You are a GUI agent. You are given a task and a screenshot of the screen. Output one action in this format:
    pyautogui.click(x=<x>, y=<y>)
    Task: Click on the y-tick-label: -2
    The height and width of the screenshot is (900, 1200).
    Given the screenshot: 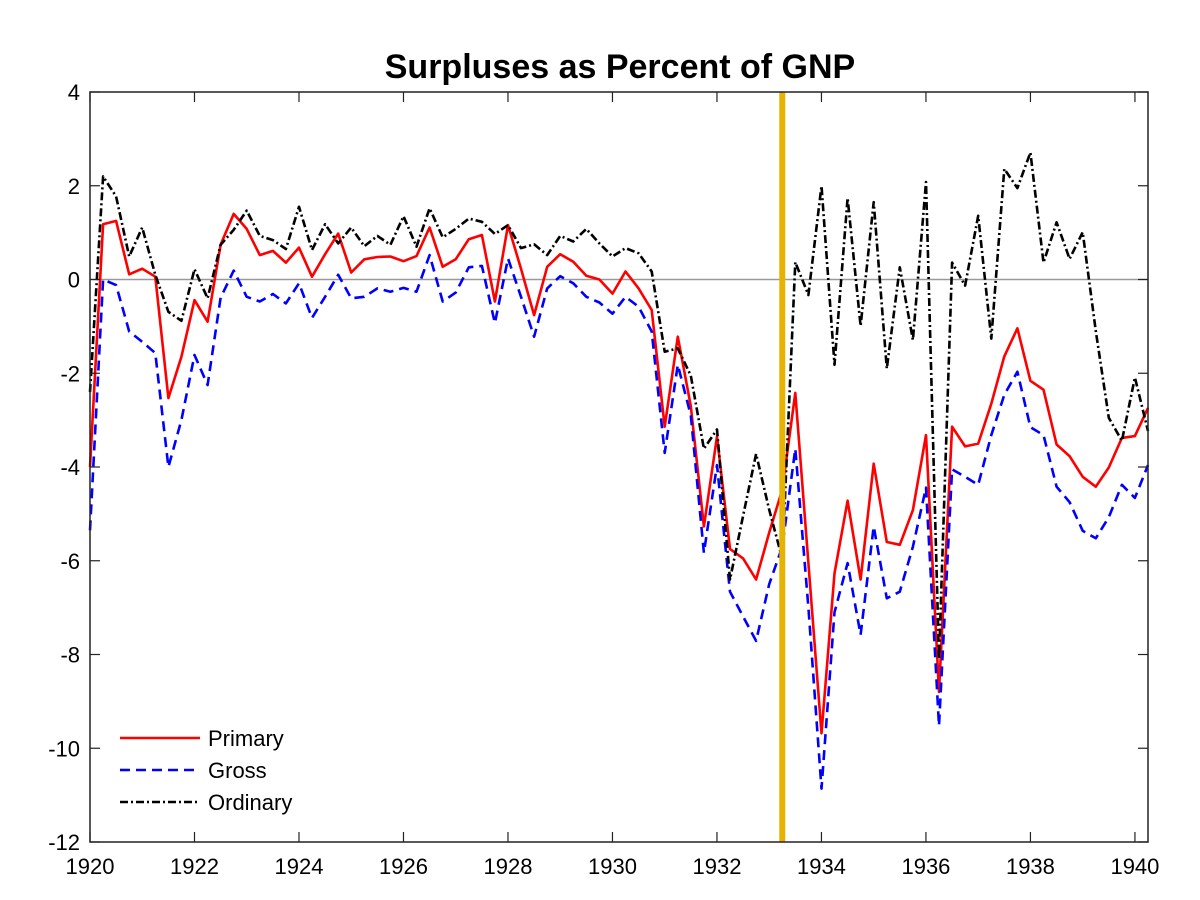 What is the action you would take?
    pyautogui.click(x=70, y=373)
    